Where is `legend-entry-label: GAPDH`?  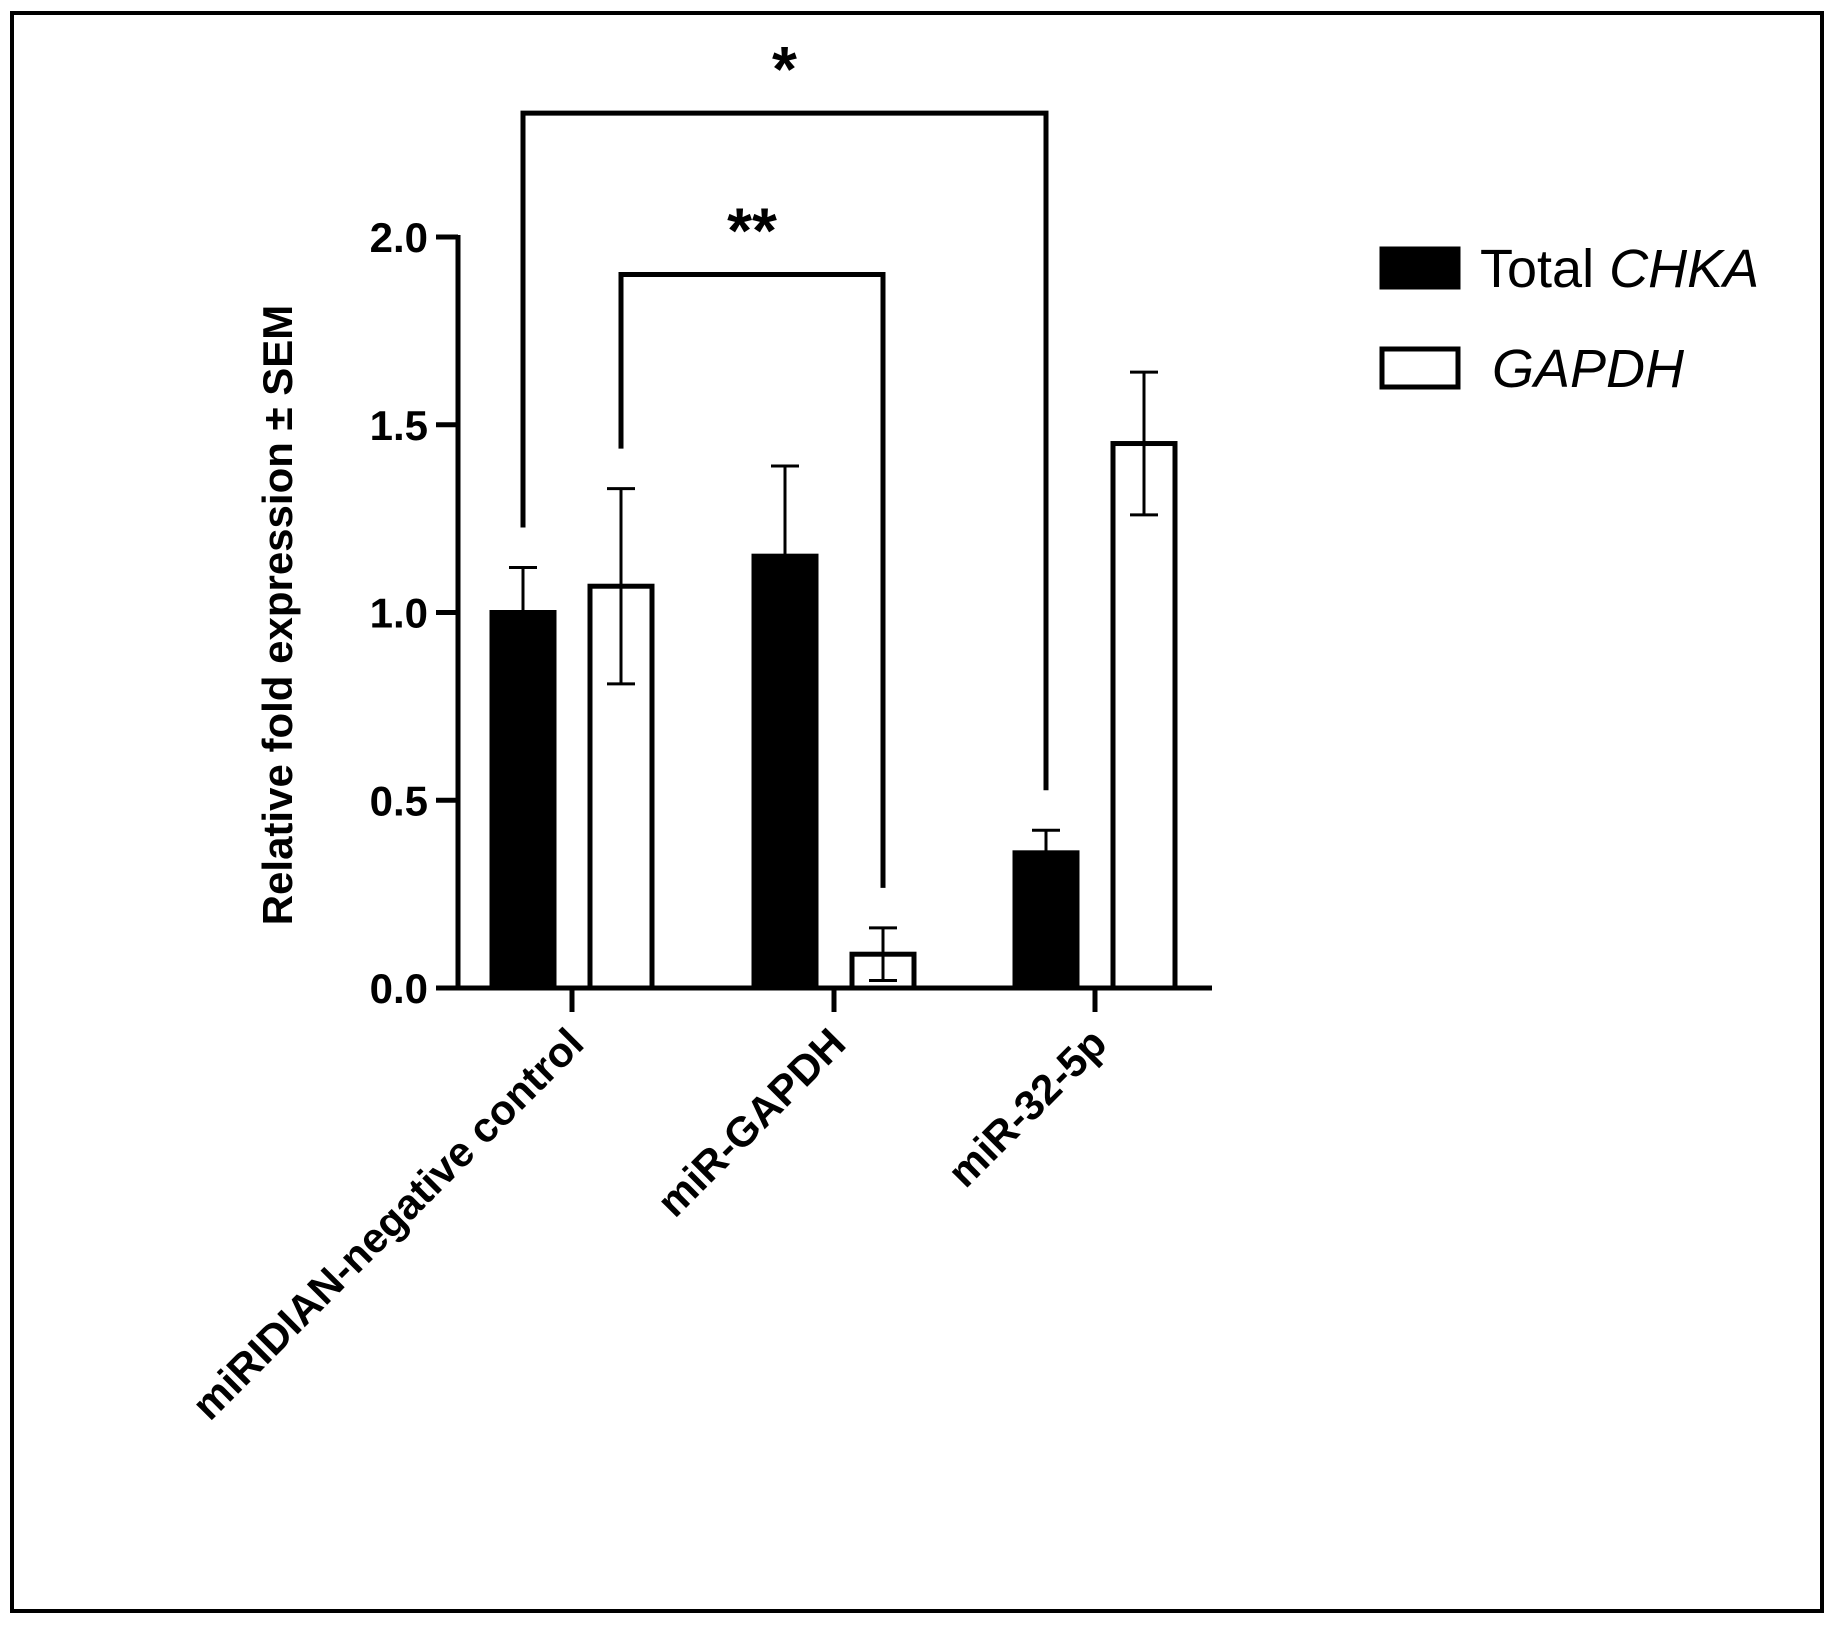 legend-entry-label: GAPDH is located at coordinates (1588, 369).